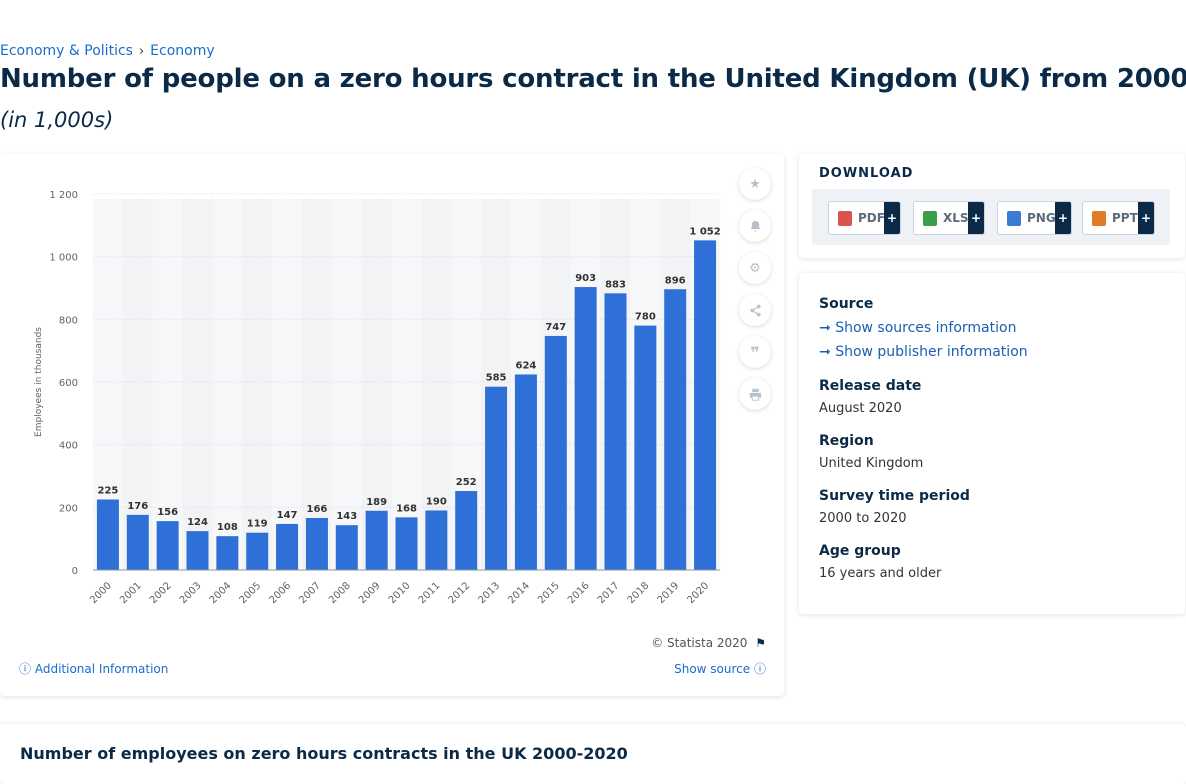 The height and width of the screenshot is (784, 1186). Describe the element at coordinates (1063, 218) in the screenshot. I see `png-plus: +` at that location.